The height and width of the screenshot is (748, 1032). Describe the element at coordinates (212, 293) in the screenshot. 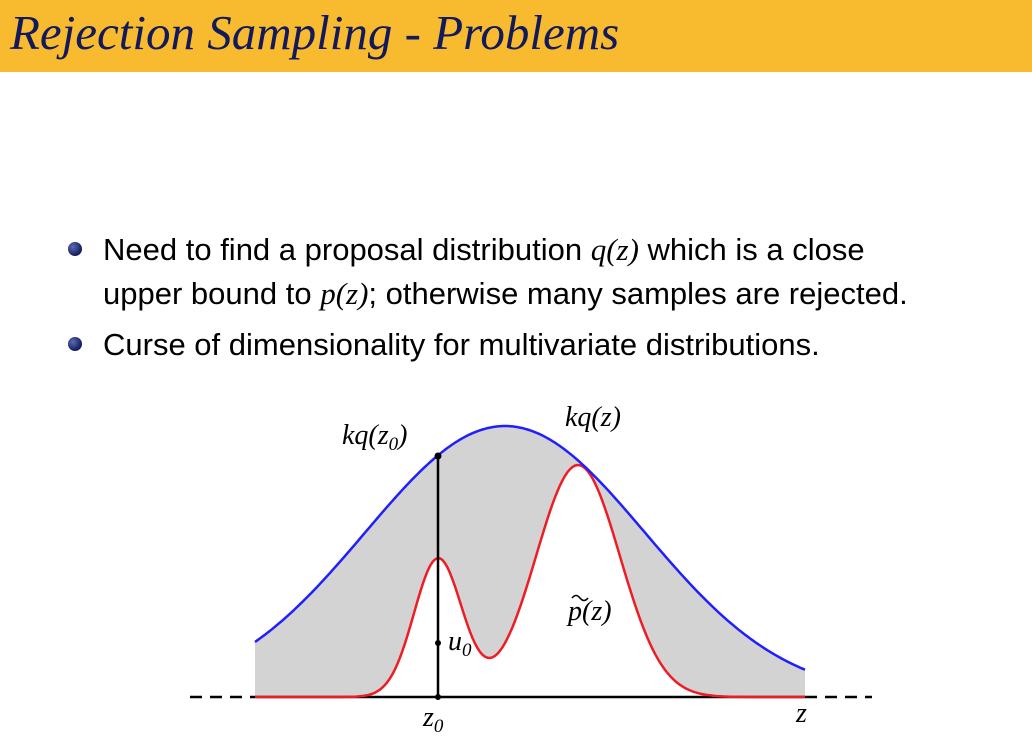

I see `bullet-1-text-c: upper bound to` at that location.